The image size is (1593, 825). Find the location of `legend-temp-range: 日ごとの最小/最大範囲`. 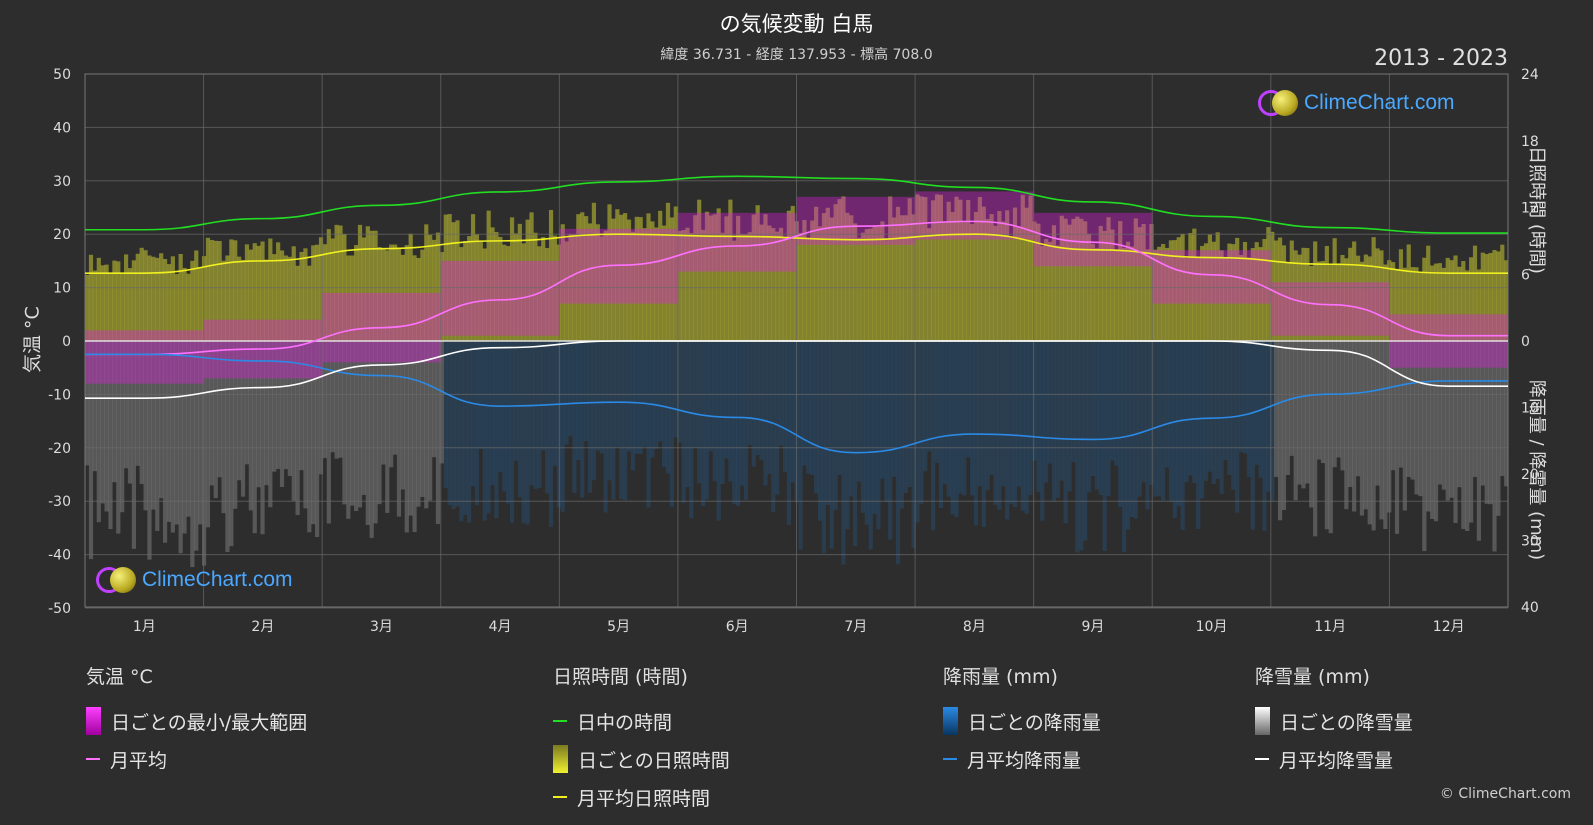

legend-temp-range: 日ごとの最小/最大範囲 is located at coordinates (196, 721).